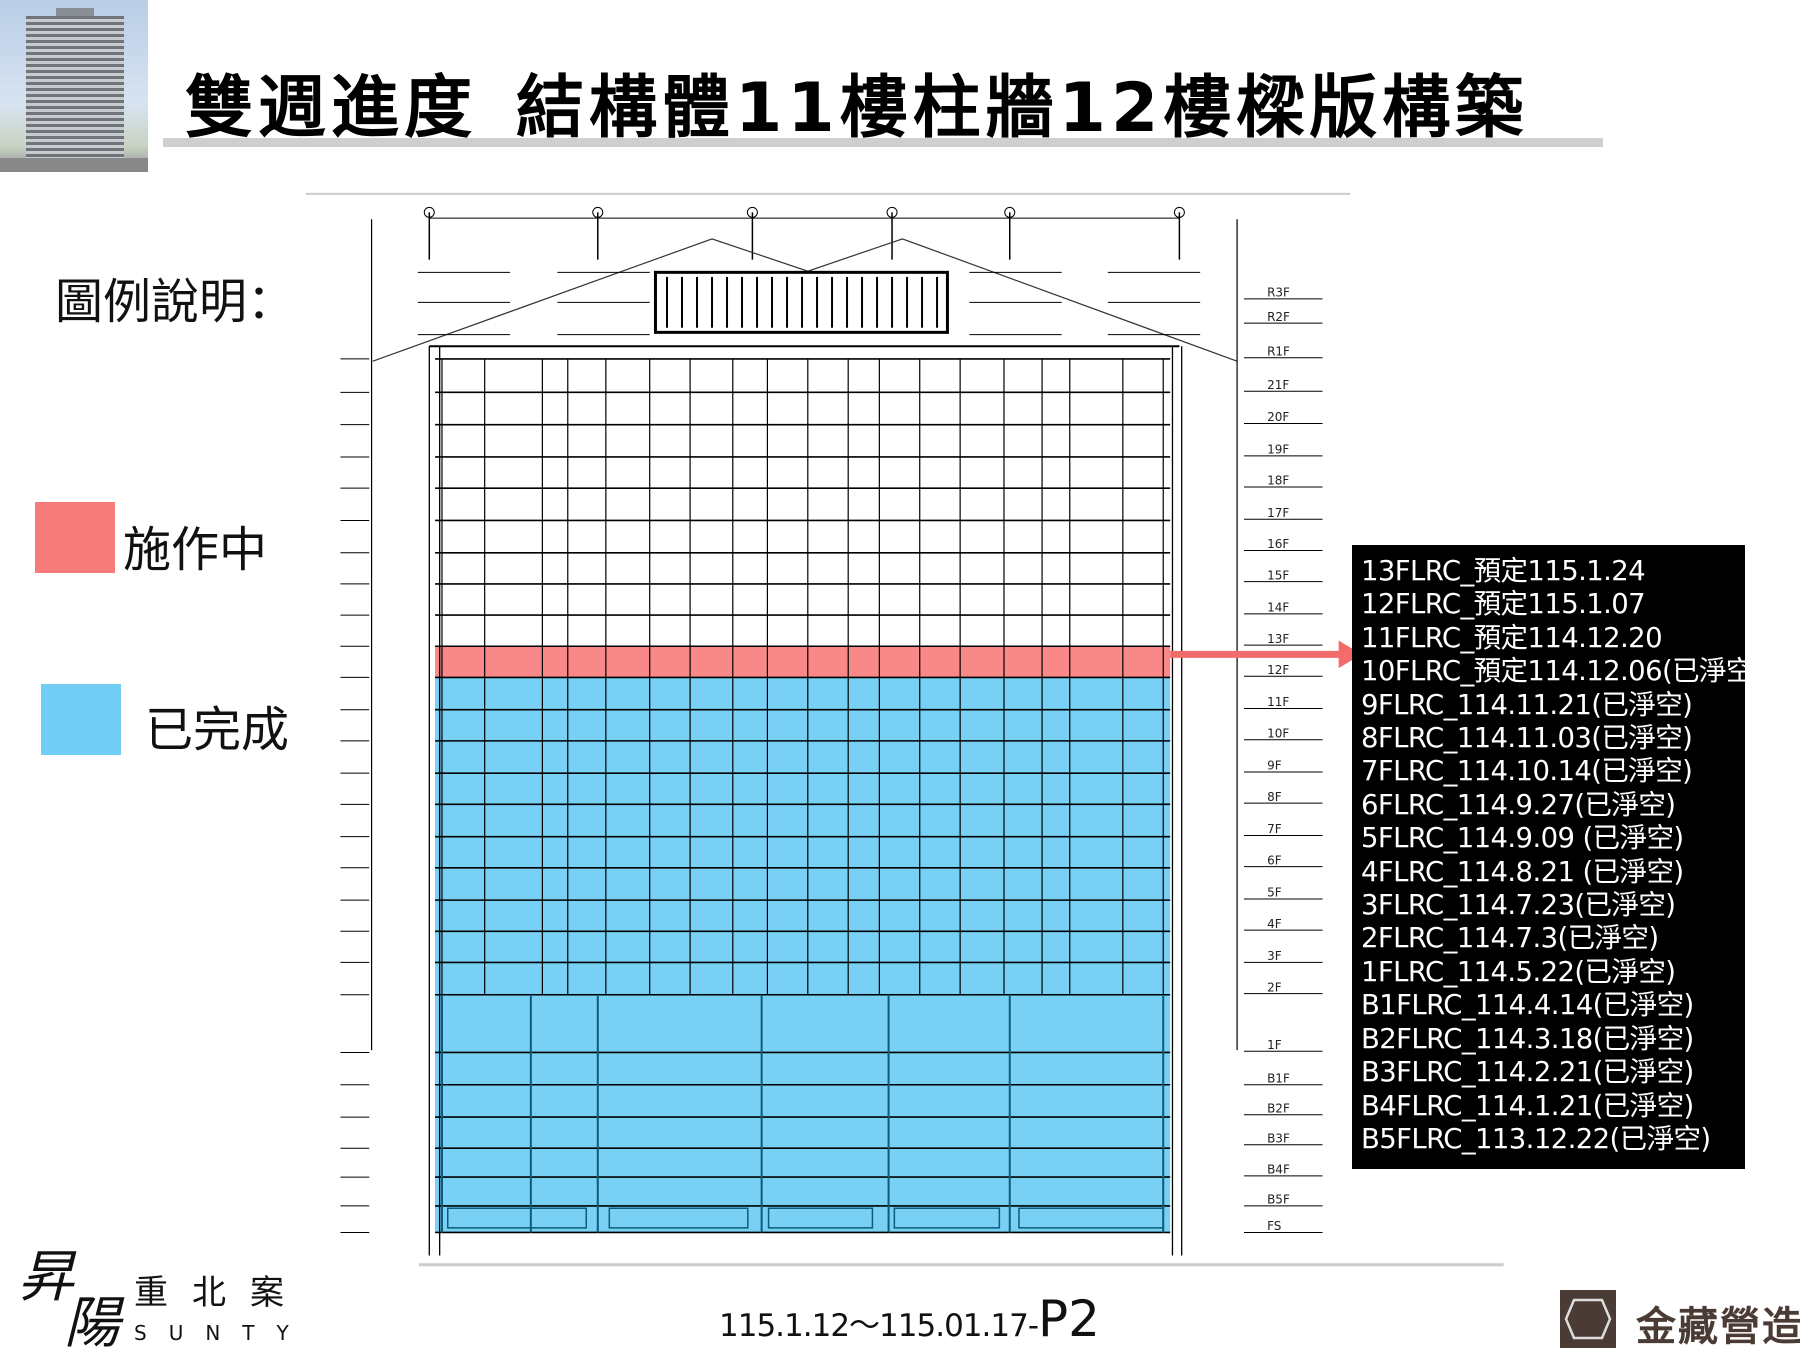 The width and height of the screenshot is (1800, 1352). I want to click on legend-label-completed: 已完成, so click(217, 730).